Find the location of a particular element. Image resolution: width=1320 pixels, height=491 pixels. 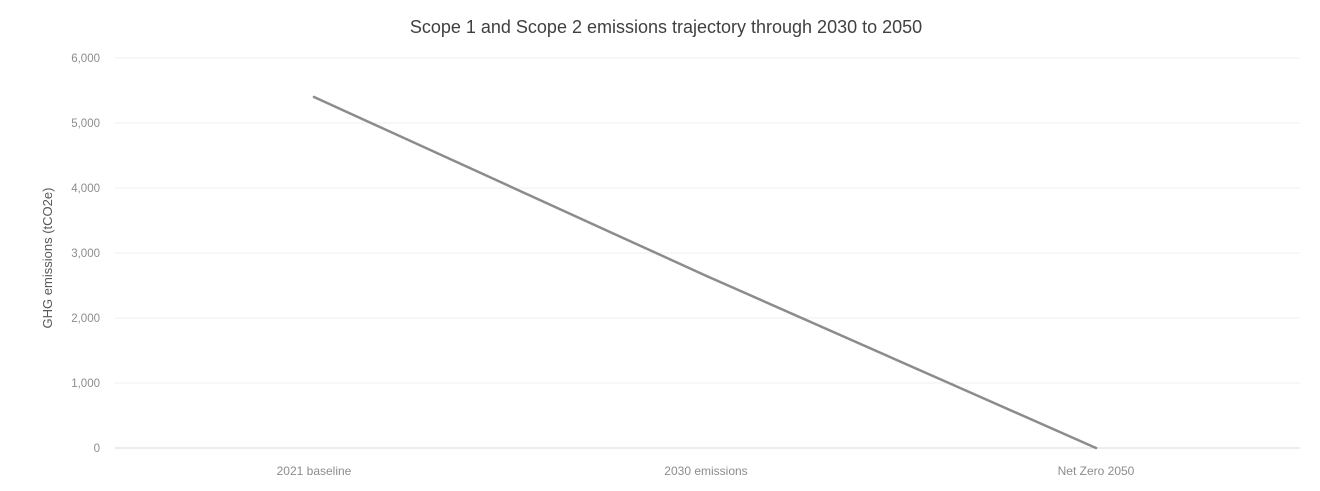

y-tick-label: 0 is located at coordinates (97, 449).